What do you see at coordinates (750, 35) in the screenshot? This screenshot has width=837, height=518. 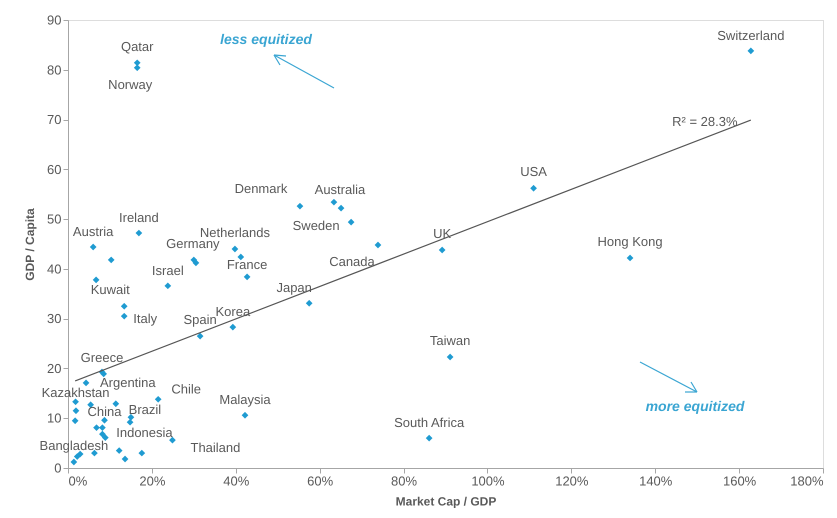 I see `annotation: Switzerland` at bounding box center [750, 35].